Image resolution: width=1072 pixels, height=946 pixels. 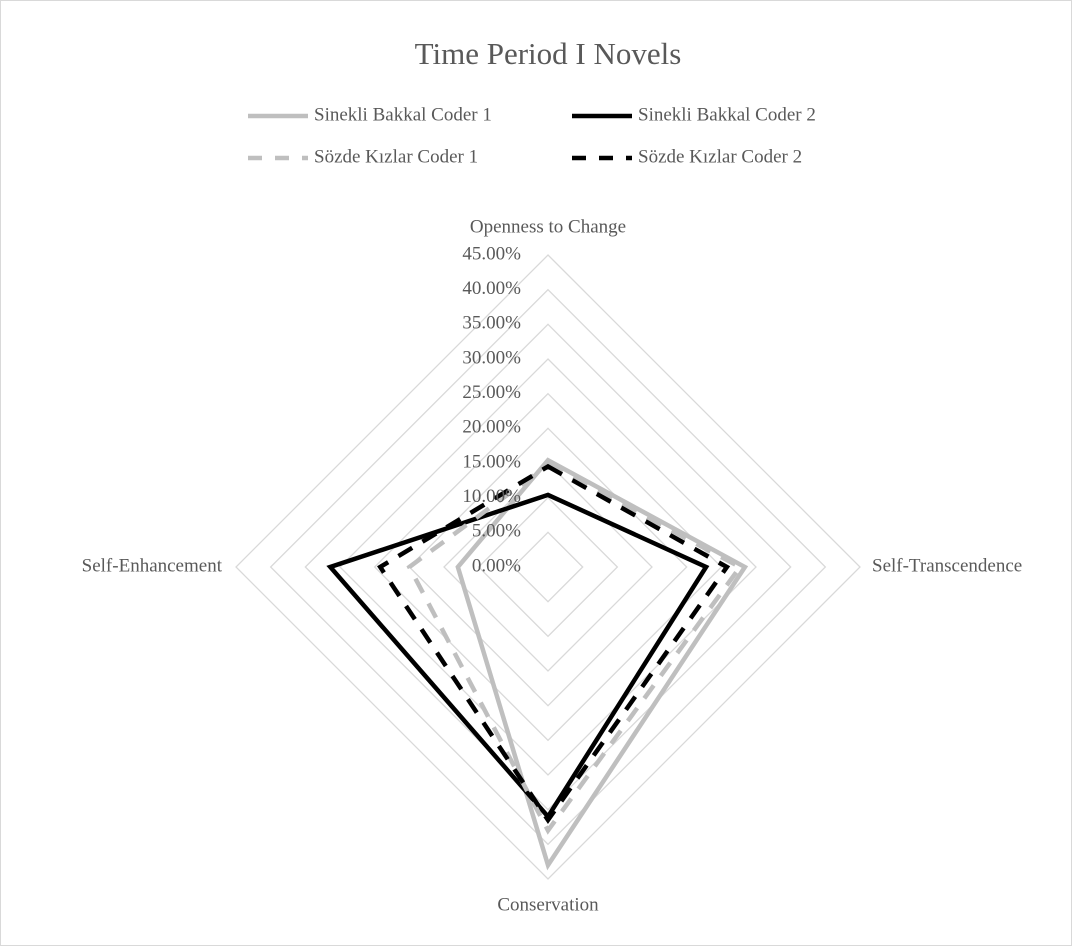 I want to click on r-tick-label: 0.00%, so click(x=496, y=565).